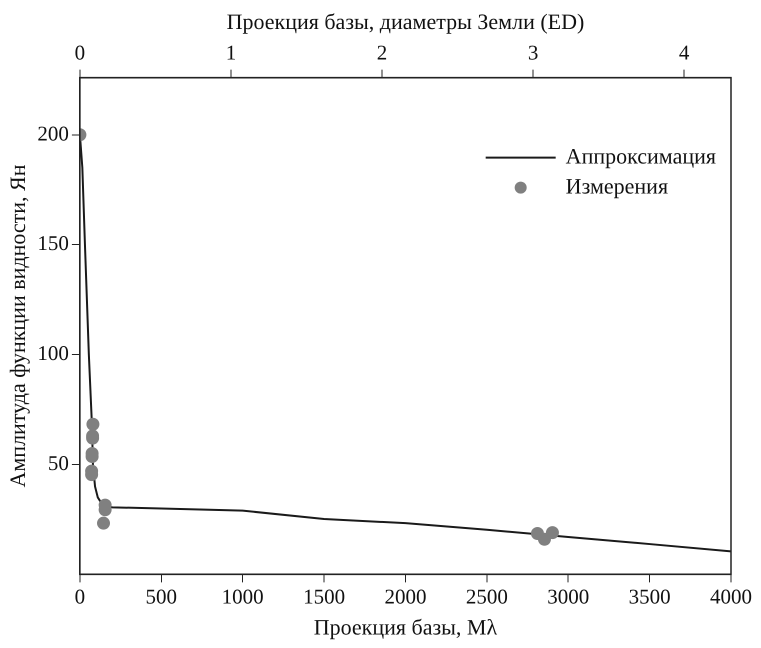 This screenshot has height=648, width=761. Describe the element at coordinates (382, 52) in the screenshot. I see `x2-tick-label: 2` at that location.